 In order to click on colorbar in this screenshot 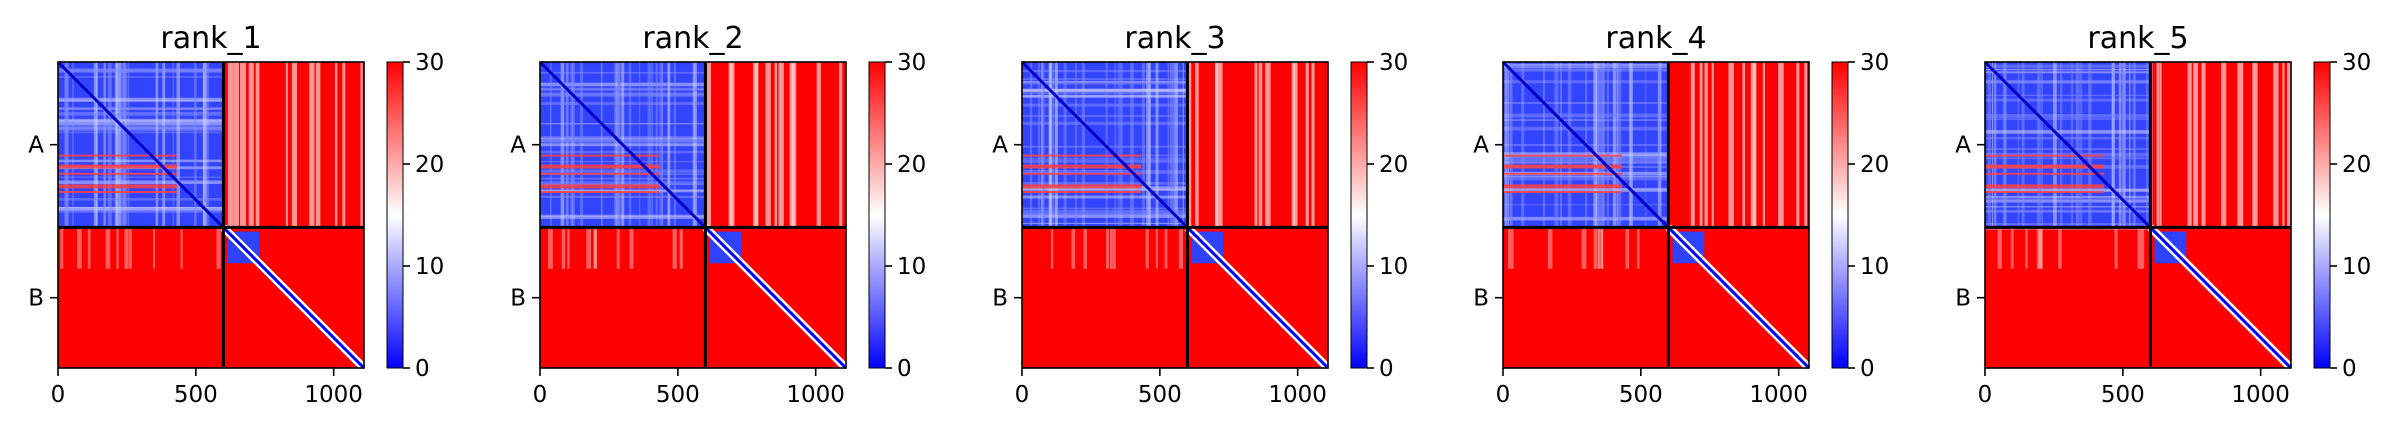, I will do `click(877, 215)`.